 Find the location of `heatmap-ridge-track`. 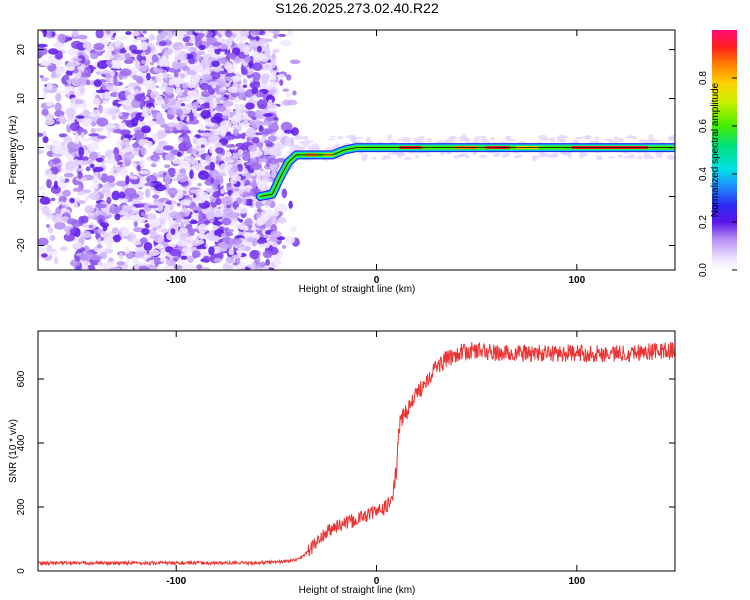

heatmap-ridge-track is located at coordinates (467, 172).